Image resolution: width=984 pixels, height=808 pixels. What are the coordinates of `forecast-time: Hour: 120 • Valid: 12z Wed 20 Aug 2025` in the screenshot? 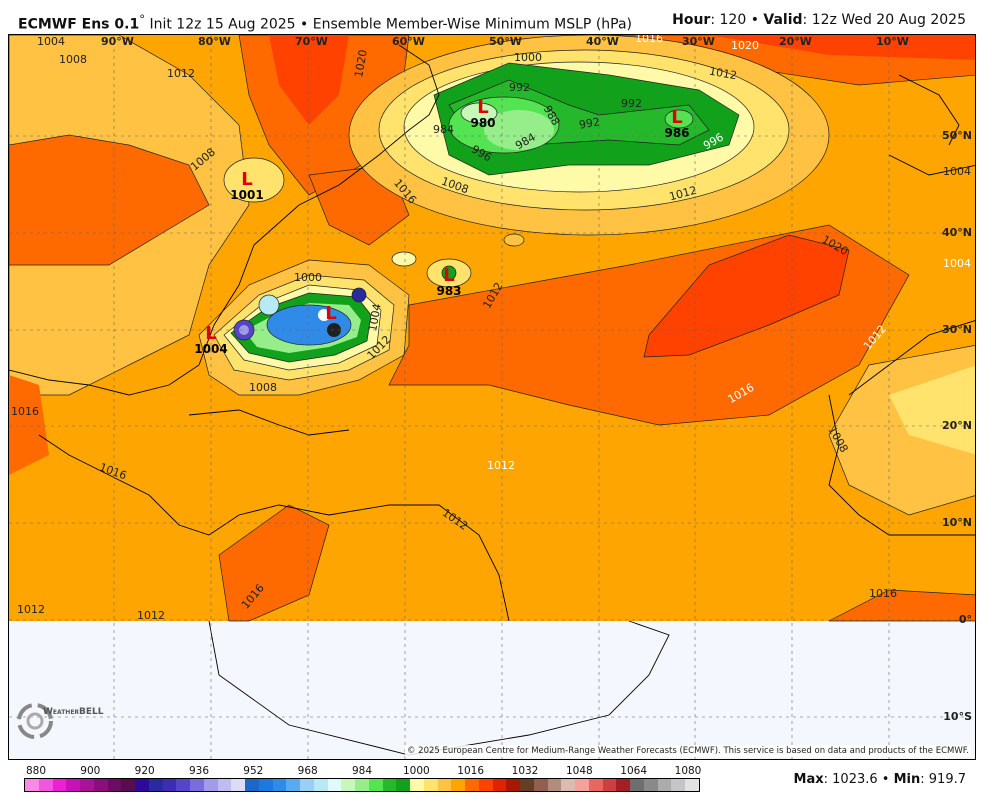 It's located at (819, 20).